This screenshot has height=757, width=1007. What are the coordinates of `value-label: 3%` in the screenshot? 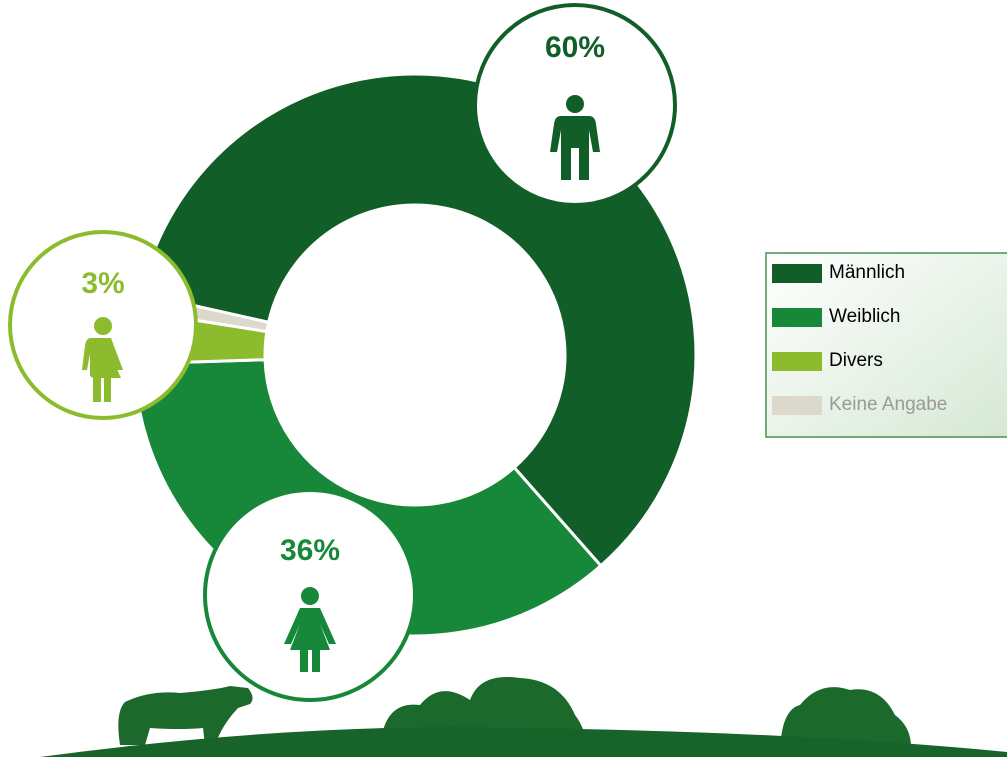 It's located at (102, 283).